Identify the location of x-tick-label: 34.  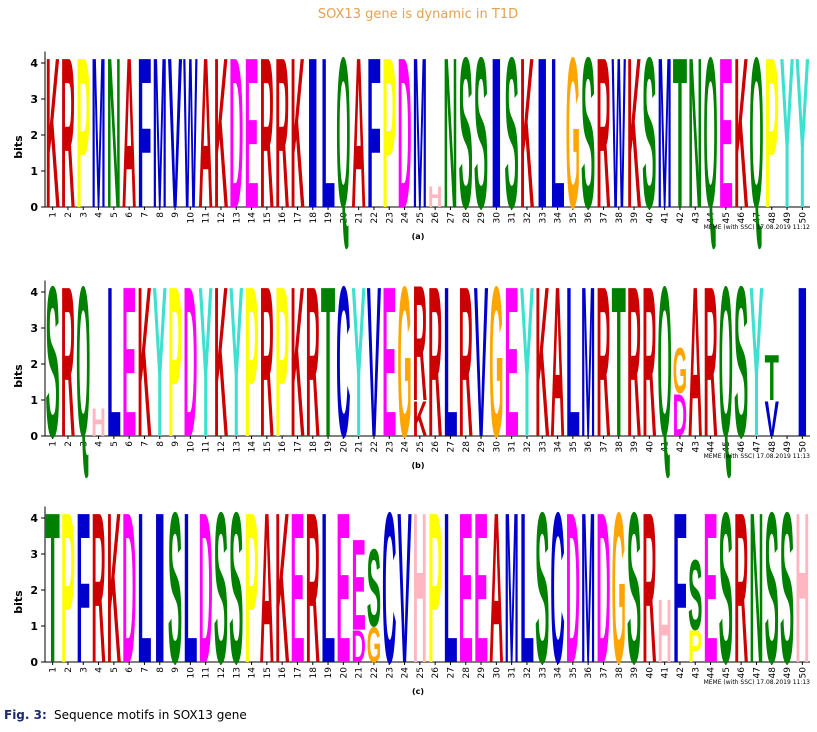
(559, 673).